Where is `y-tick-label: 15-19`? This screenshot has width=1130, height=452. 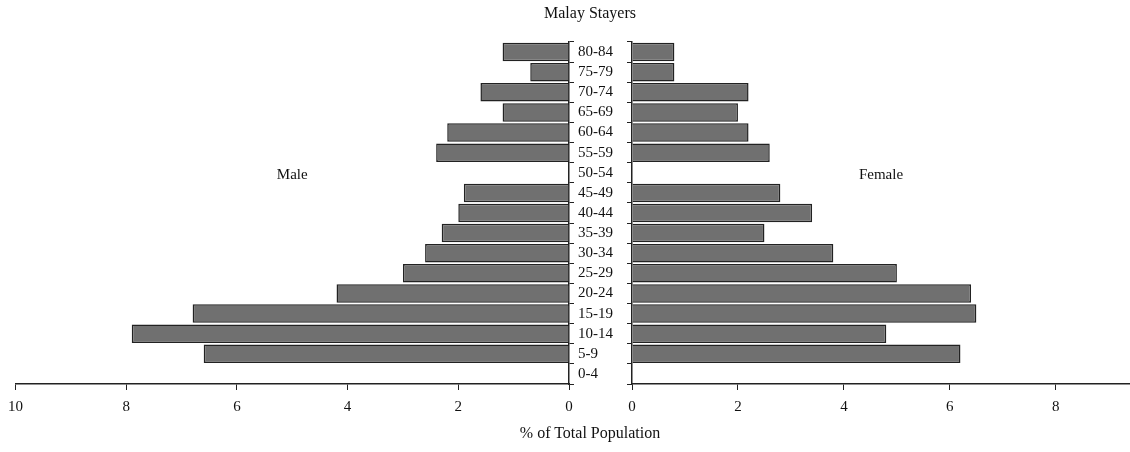
y-tick-label: 15-19 is located at coordinates (595, 312).